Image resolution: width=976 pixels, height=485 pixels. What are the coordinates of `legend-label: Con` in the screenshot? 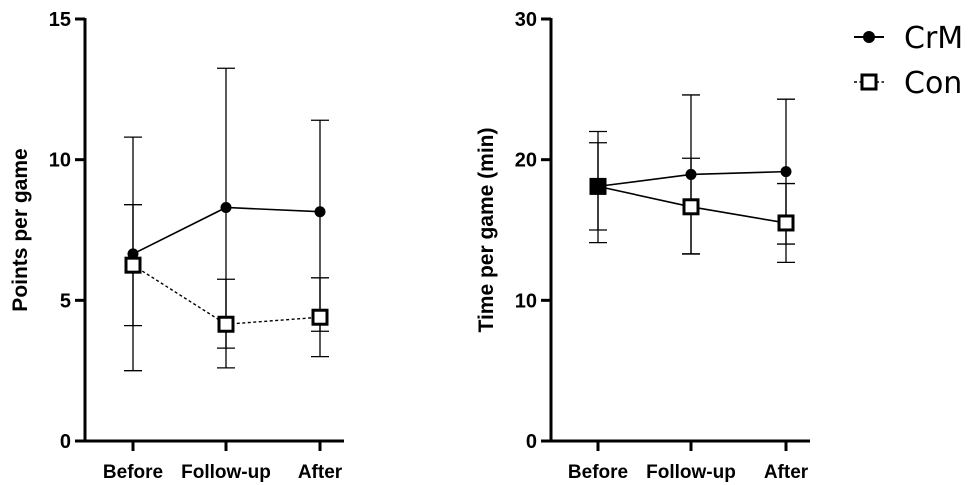 It's located at (933, 83).